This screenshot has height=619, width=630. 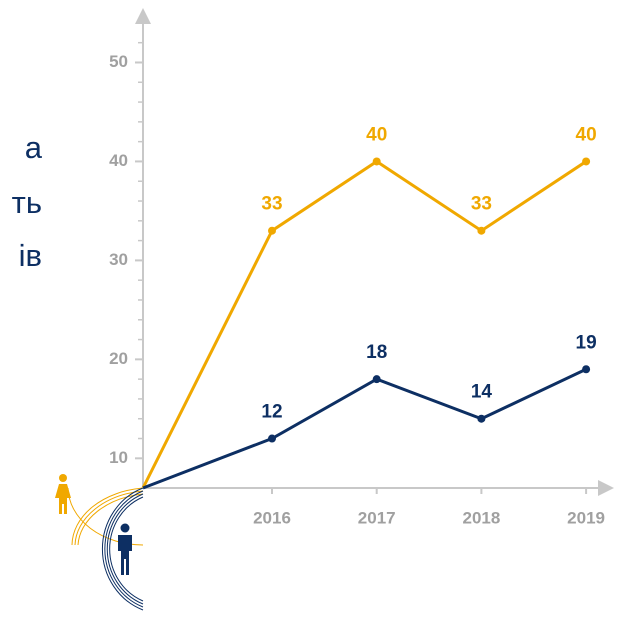 What do you see at coordinates (34, 147) in the screenshot?
I see `side-text: а` at bounding box center [34, 147].